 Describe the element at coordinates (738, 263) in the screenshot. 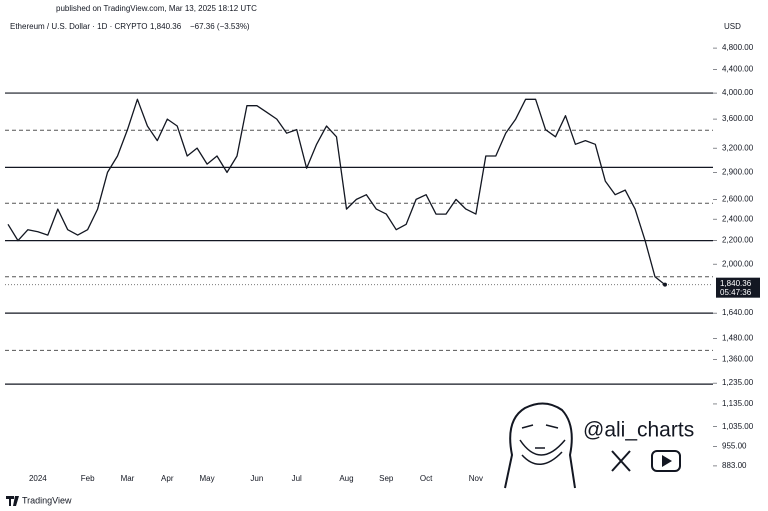

I see `y-tick-label: 2,000.00` at that location.